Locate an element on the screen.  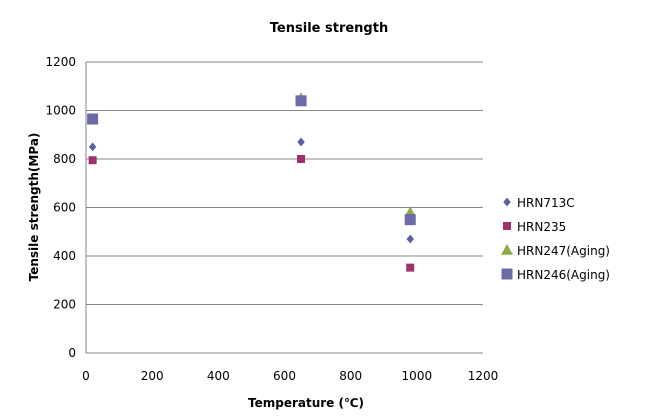
y-tick-label: 600 is located at coordinates (64, 208).